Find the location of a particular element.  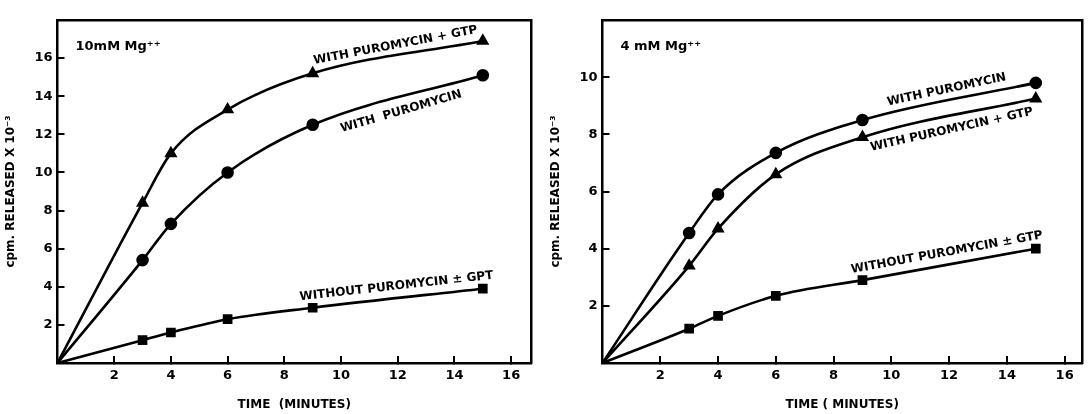

y-tick-label: 16 is located at coordinates (43, 57).